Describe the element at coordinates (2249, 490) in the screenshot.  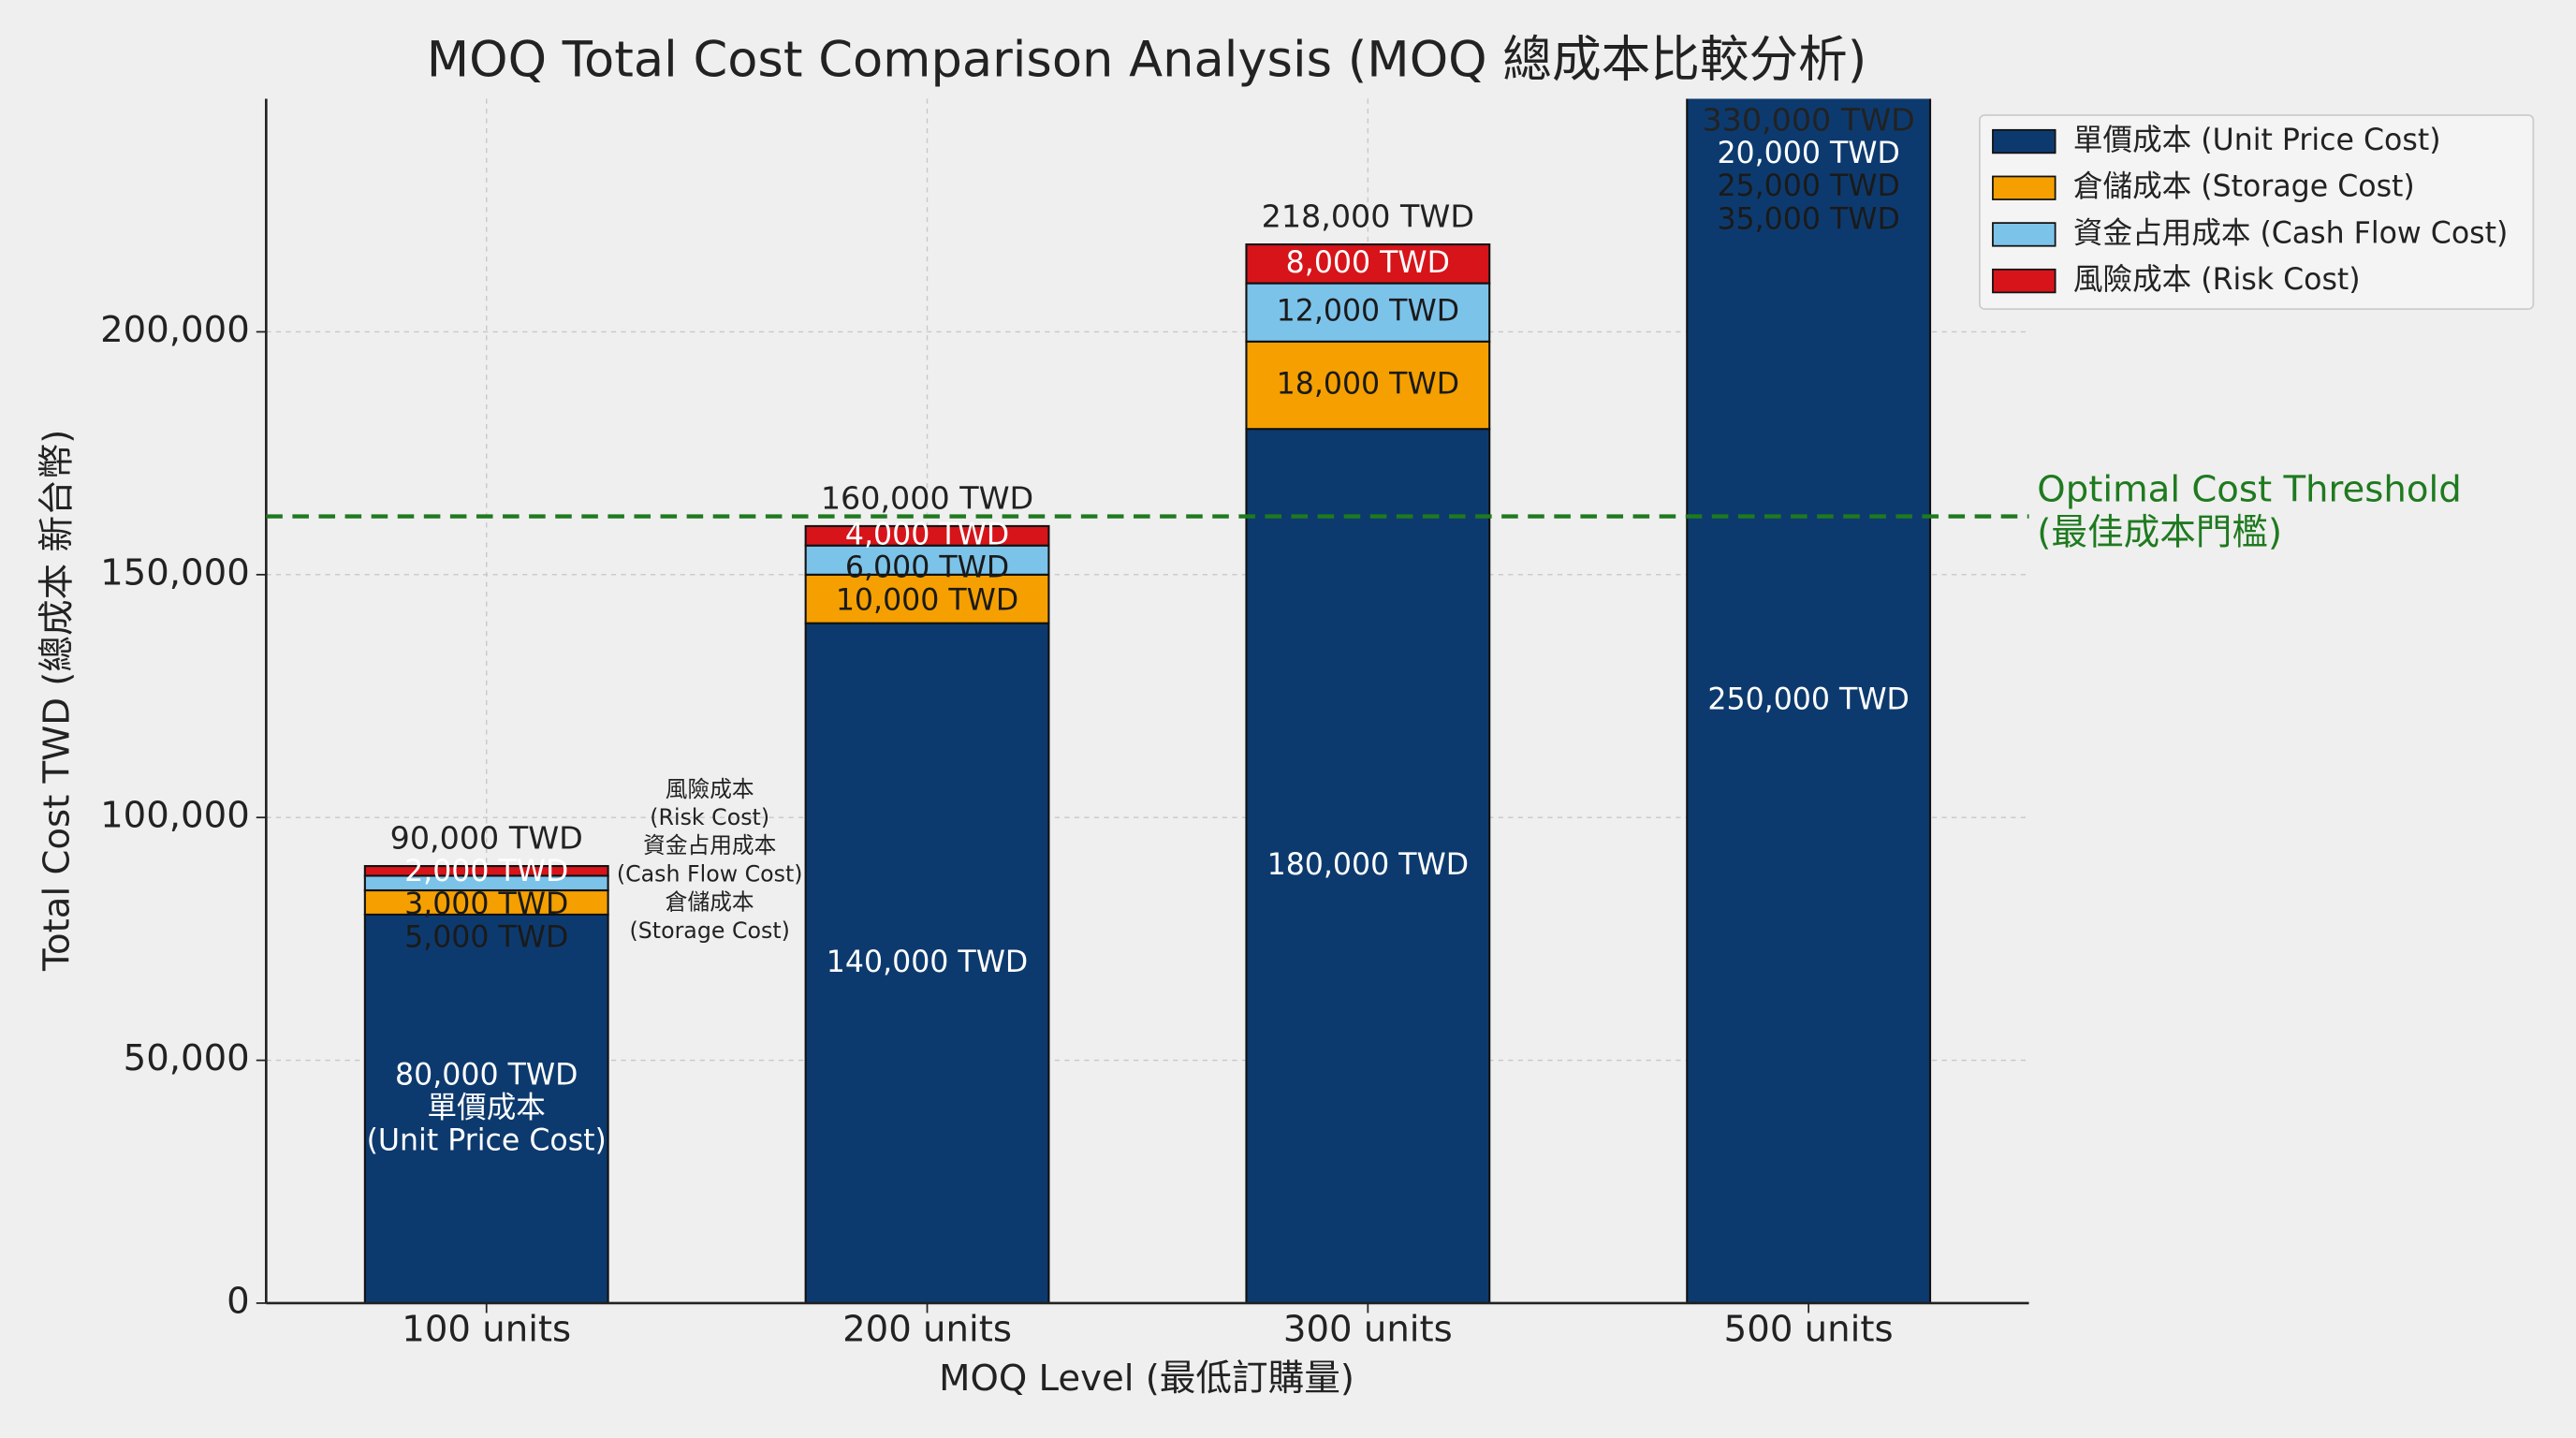
I see `threshold-label: Optimal Cost Threshold` at that location.